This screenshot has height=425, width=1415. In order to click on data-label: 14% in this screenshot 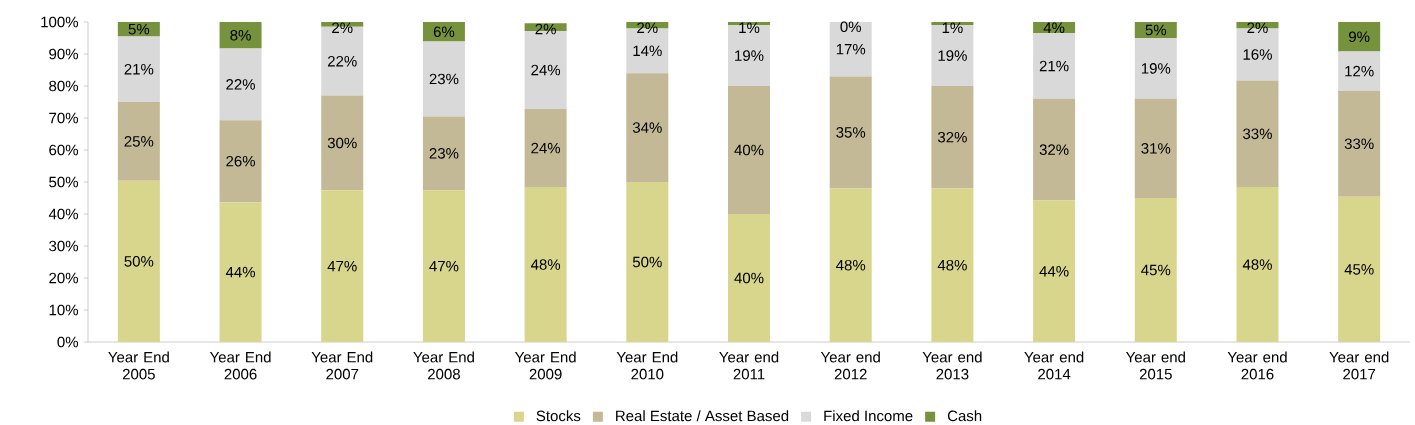, I will do `click(647, 51)`.